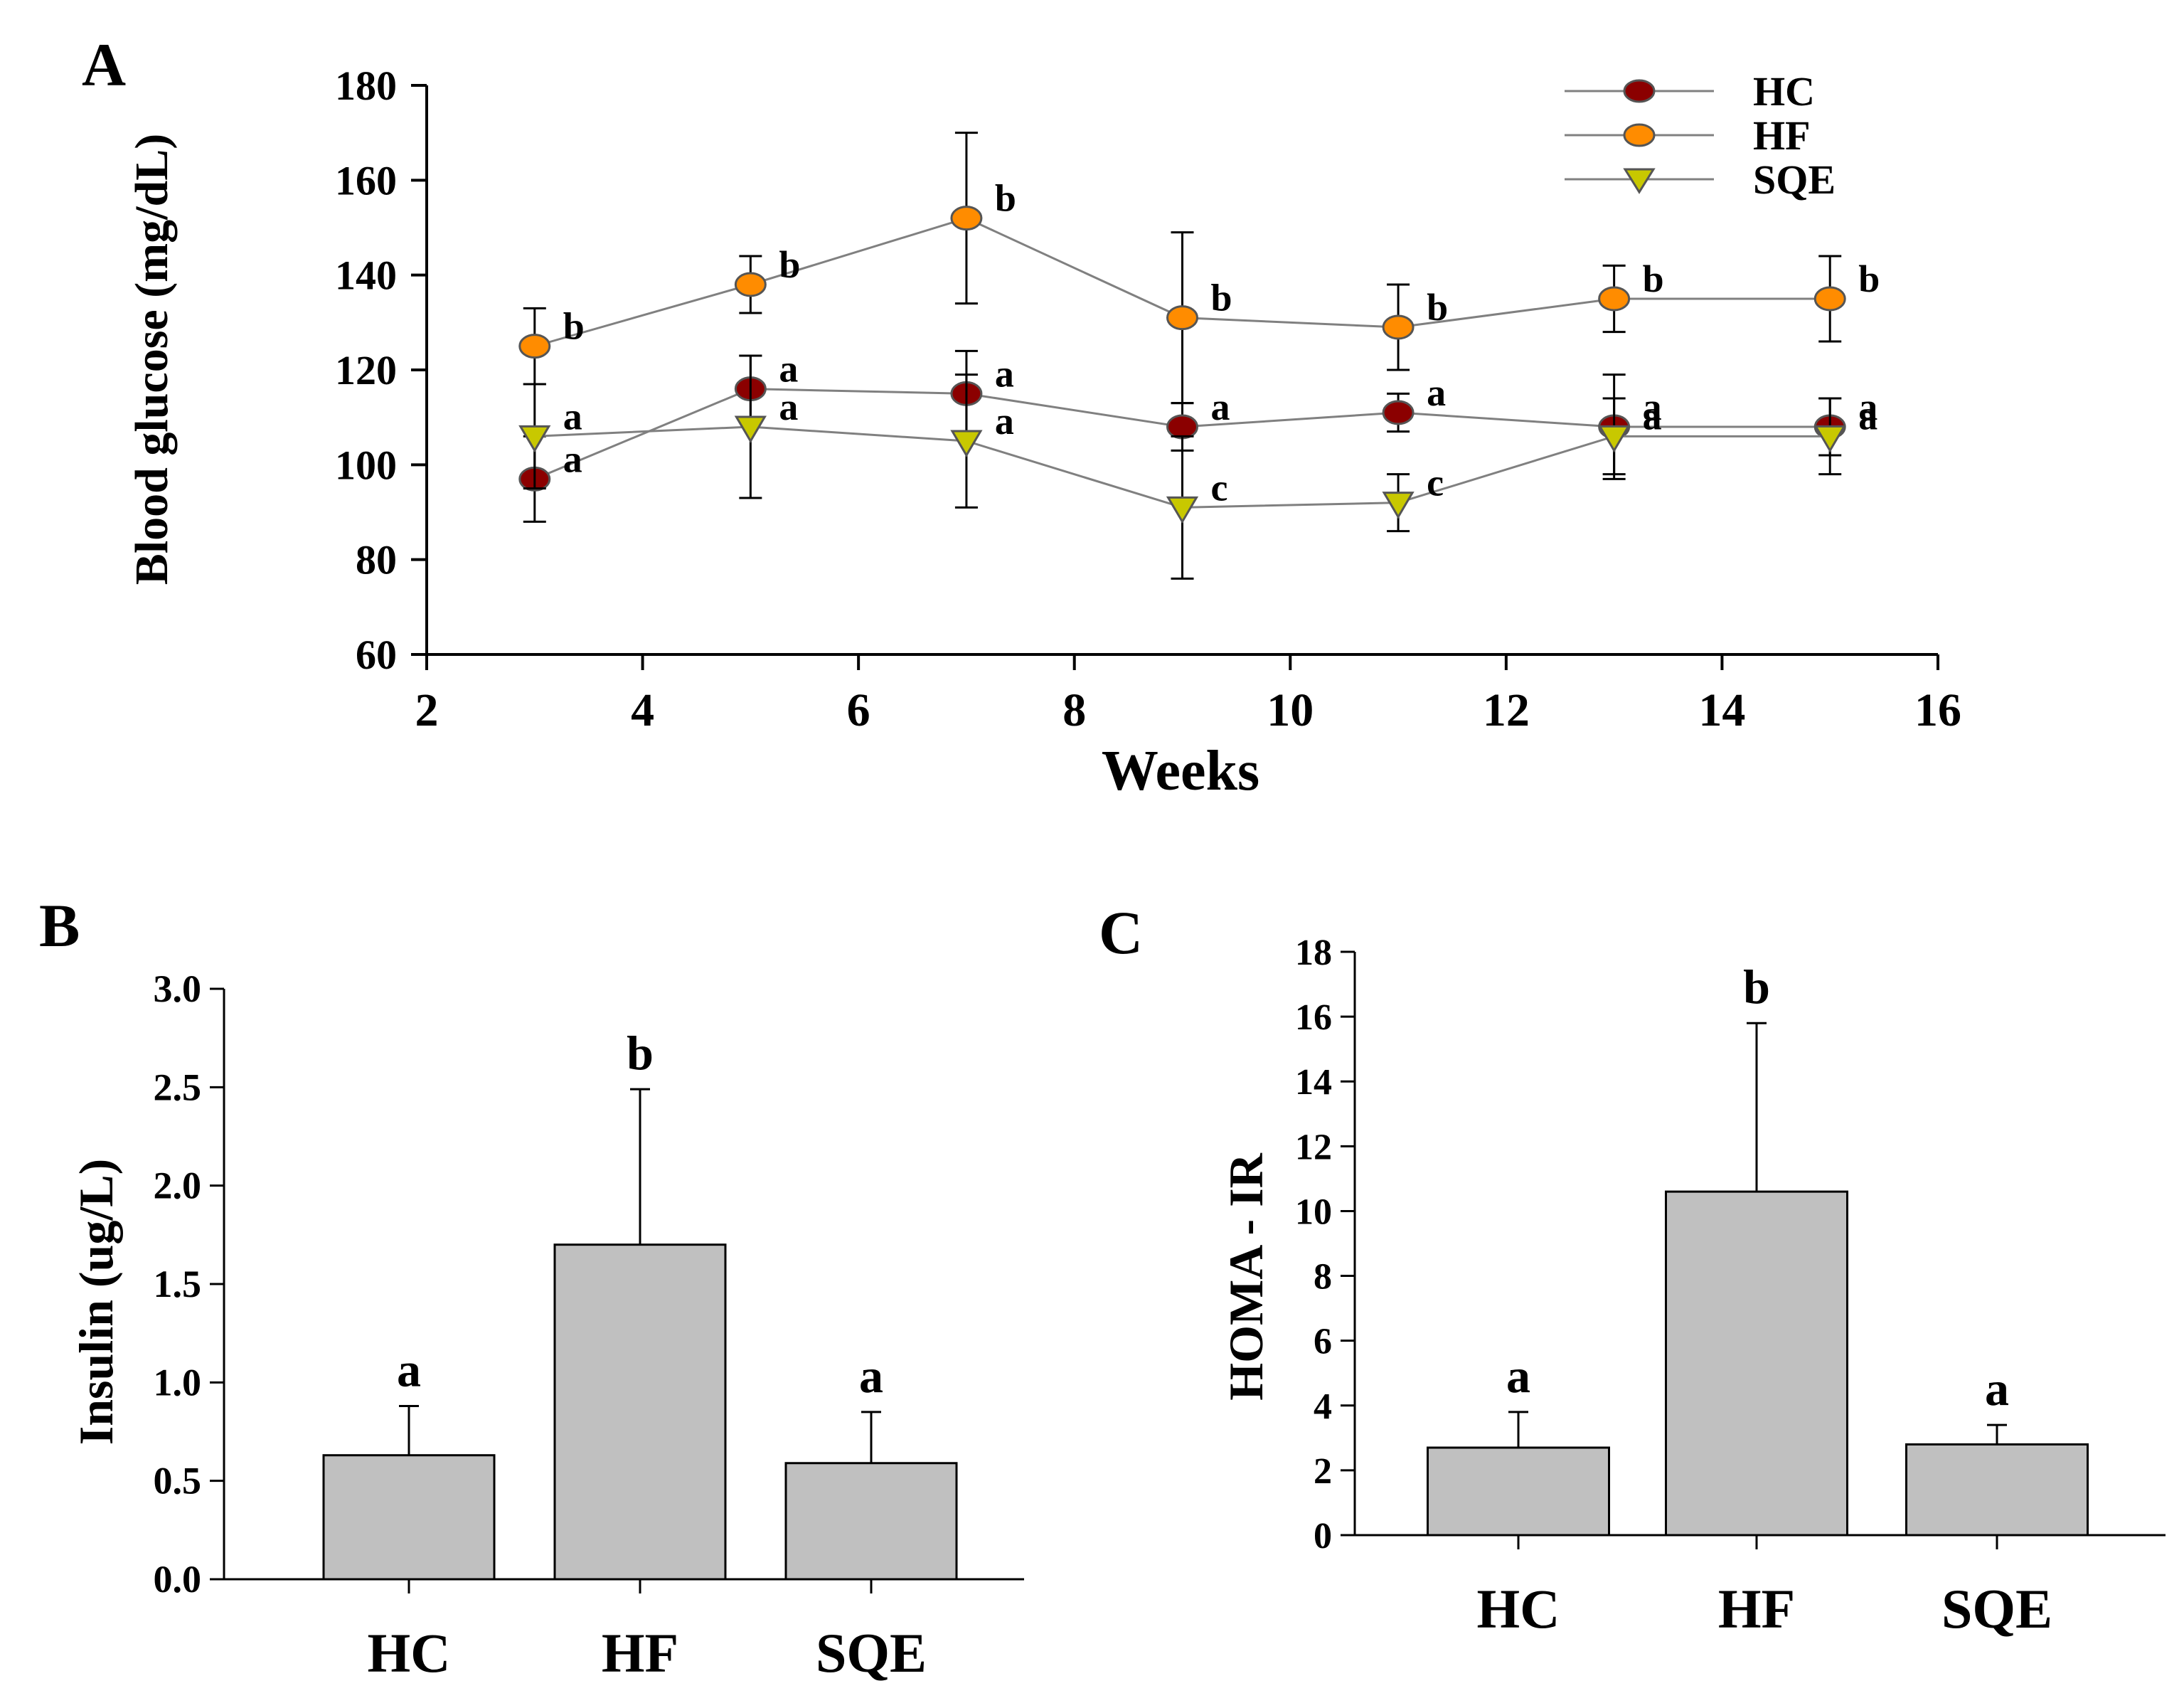 The height and width of the screenshot is (1708, 2184). What do you see at coordinates (1794, 180) in the screenshot?
I see `legend-label-sqe: SQE` at bounding box center [1794, 180].